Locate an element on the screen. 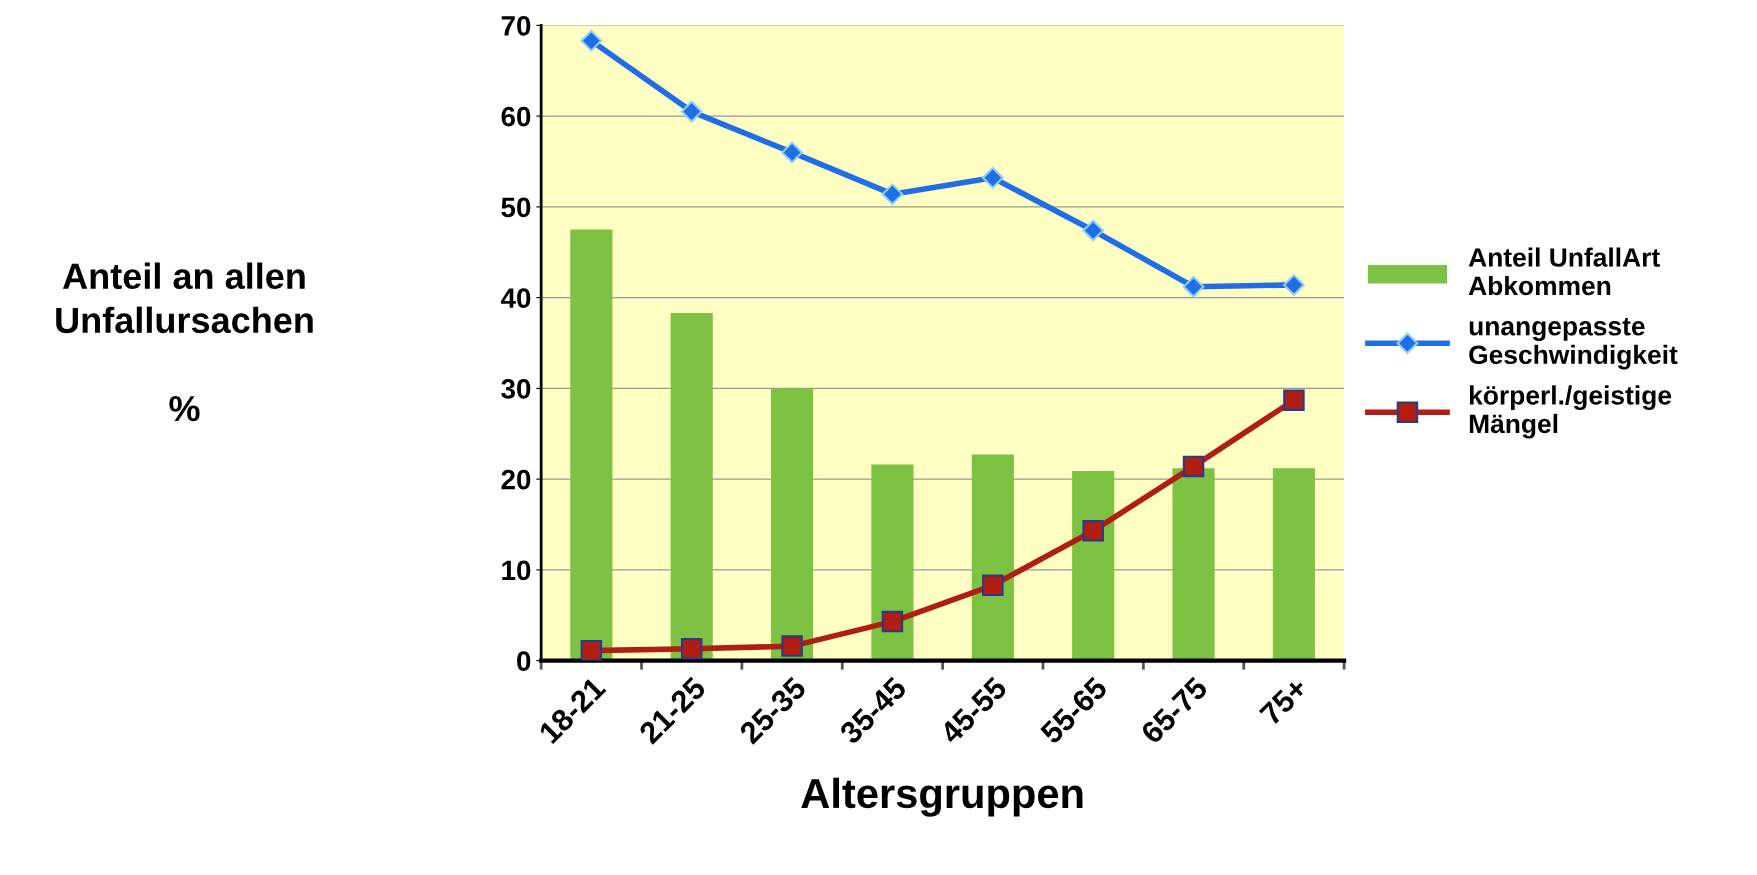 This screenshot has height=875, width=1757. y-tick-label: 40 is located at coordinates (515, 298).